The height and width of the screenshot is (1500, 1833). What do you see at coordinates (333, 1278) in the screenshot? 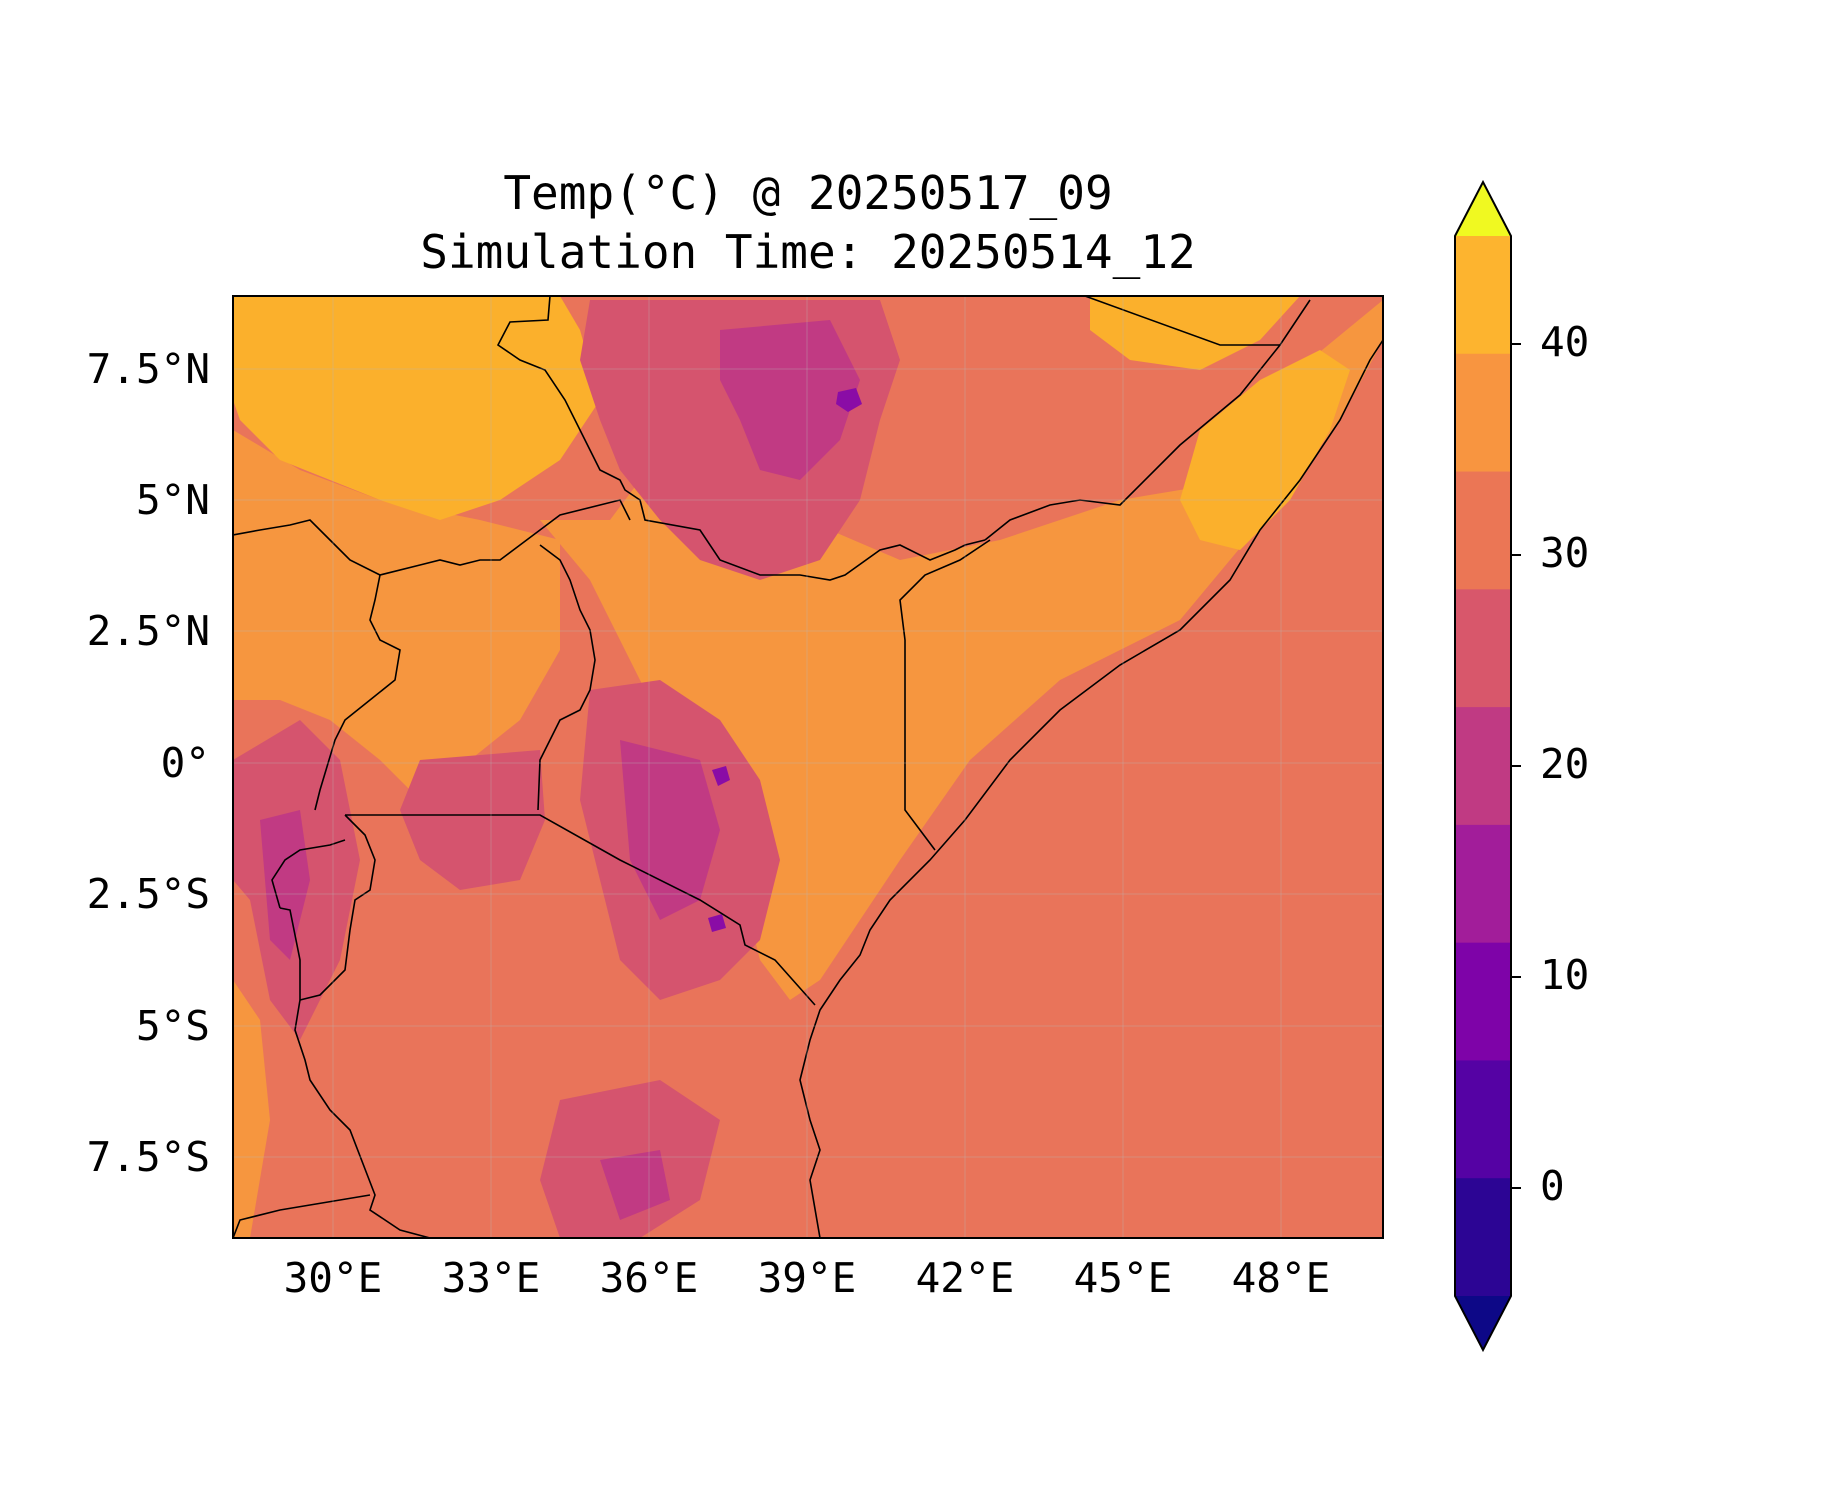
I see `x-tick-label: 30°E` at bounding box center [333, 1278].